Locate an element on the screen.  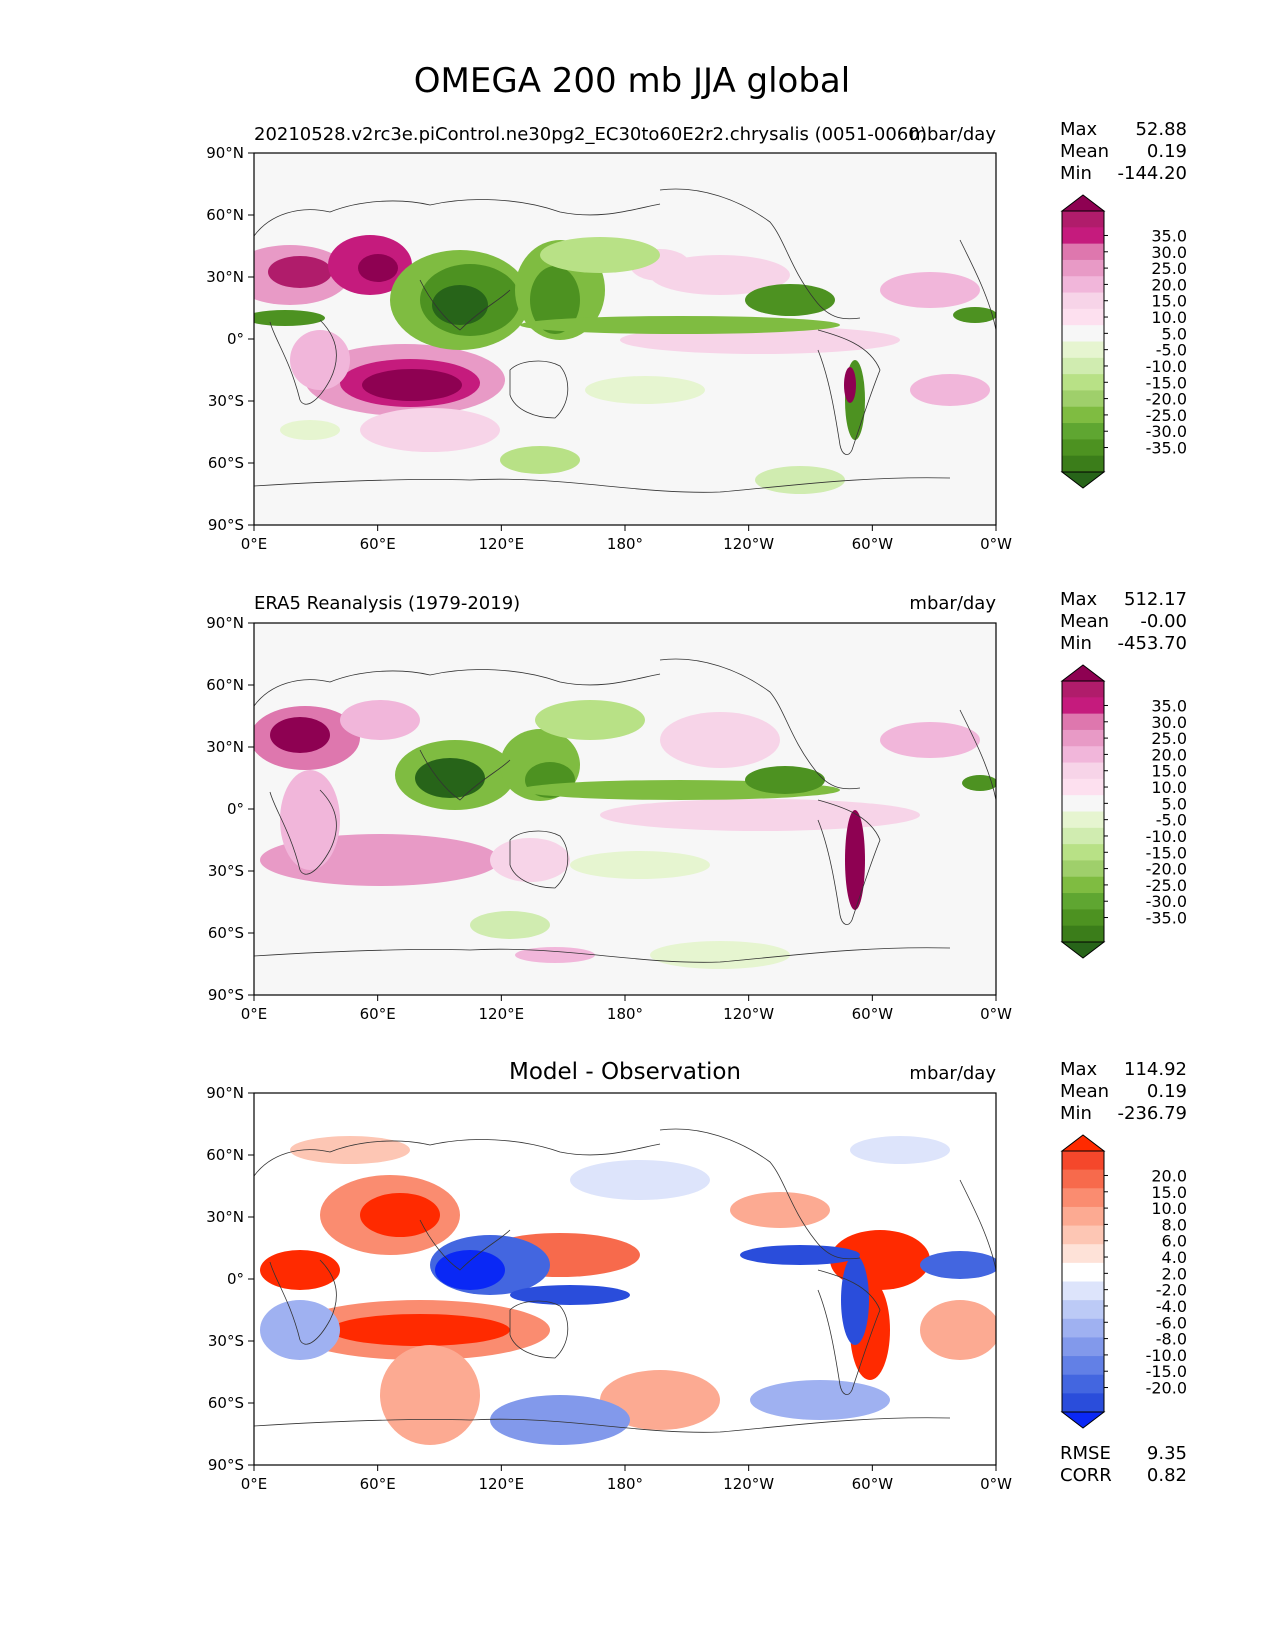
stat-min-value: -453.70 is located at coordinates (1152, 643).